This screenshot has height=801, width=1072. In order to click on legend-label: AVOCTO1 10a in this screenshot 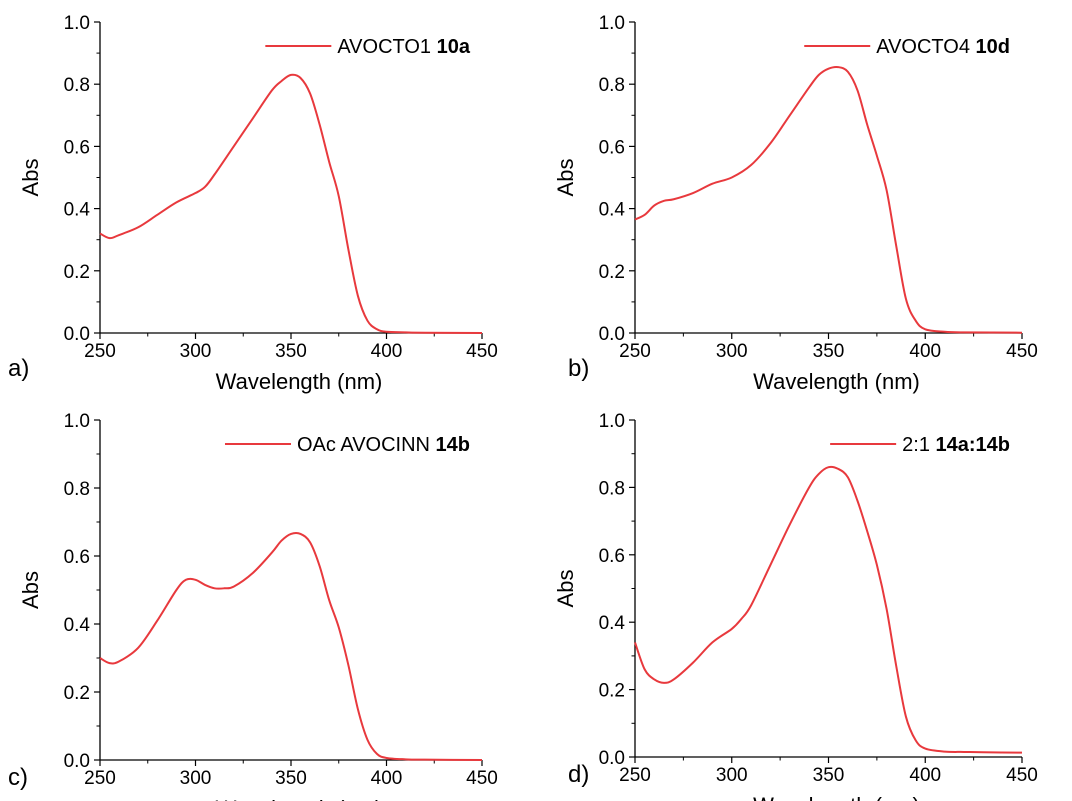, I will do `click(404, 47)`.